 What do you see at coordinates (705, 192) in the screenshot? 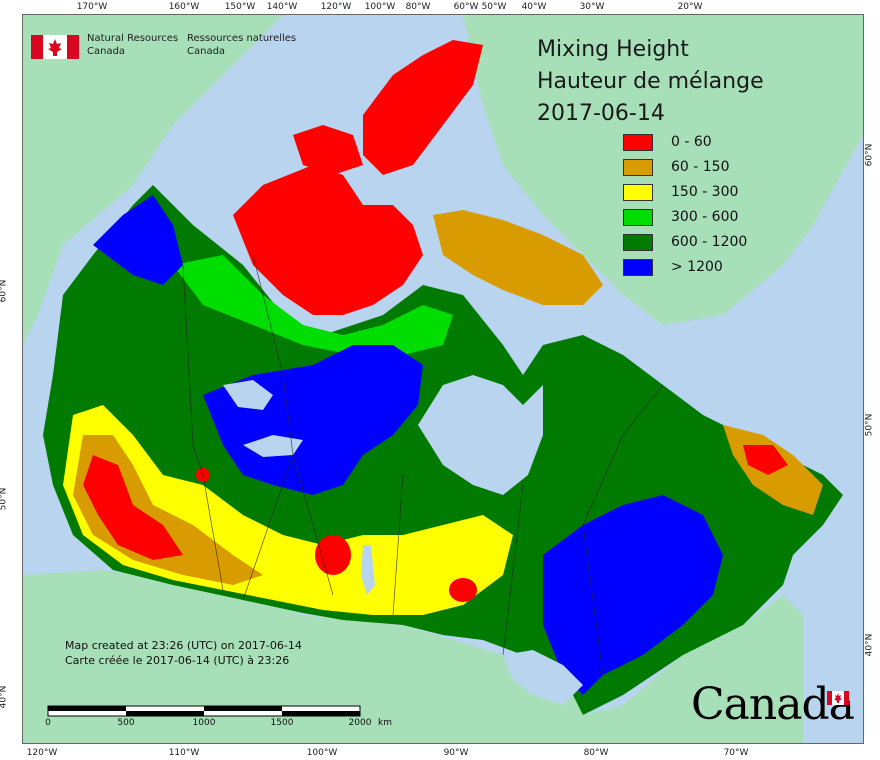
I see `legend-label: 150 - 300` at bounding box center [705, 192].